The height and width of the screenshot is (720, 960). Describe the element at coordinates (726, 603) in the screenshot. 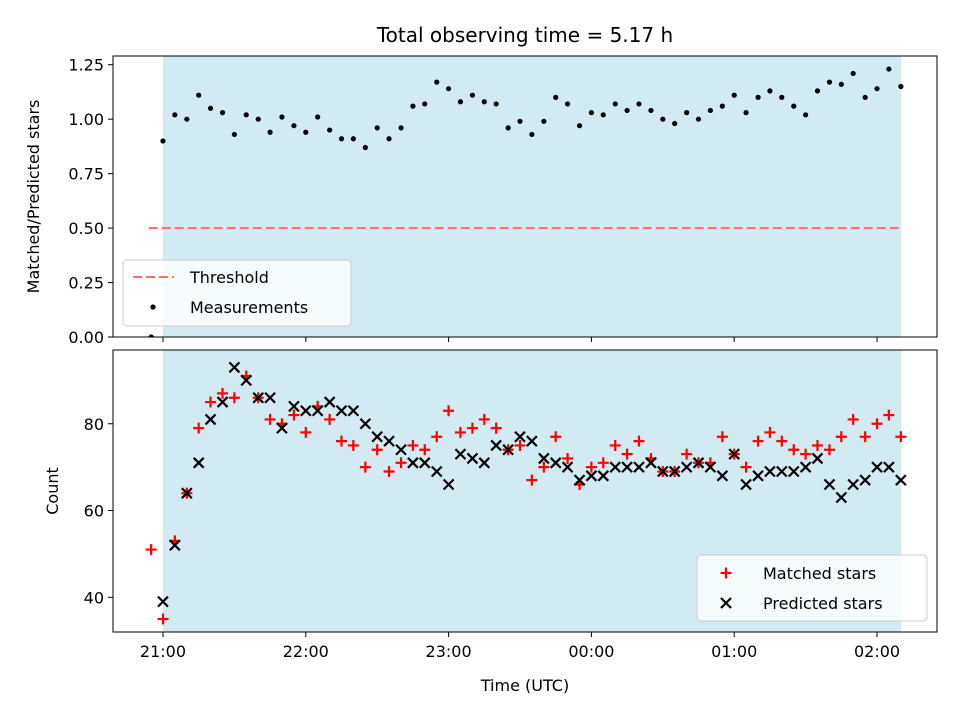

I see `legend-predicted-swatch` at that location.